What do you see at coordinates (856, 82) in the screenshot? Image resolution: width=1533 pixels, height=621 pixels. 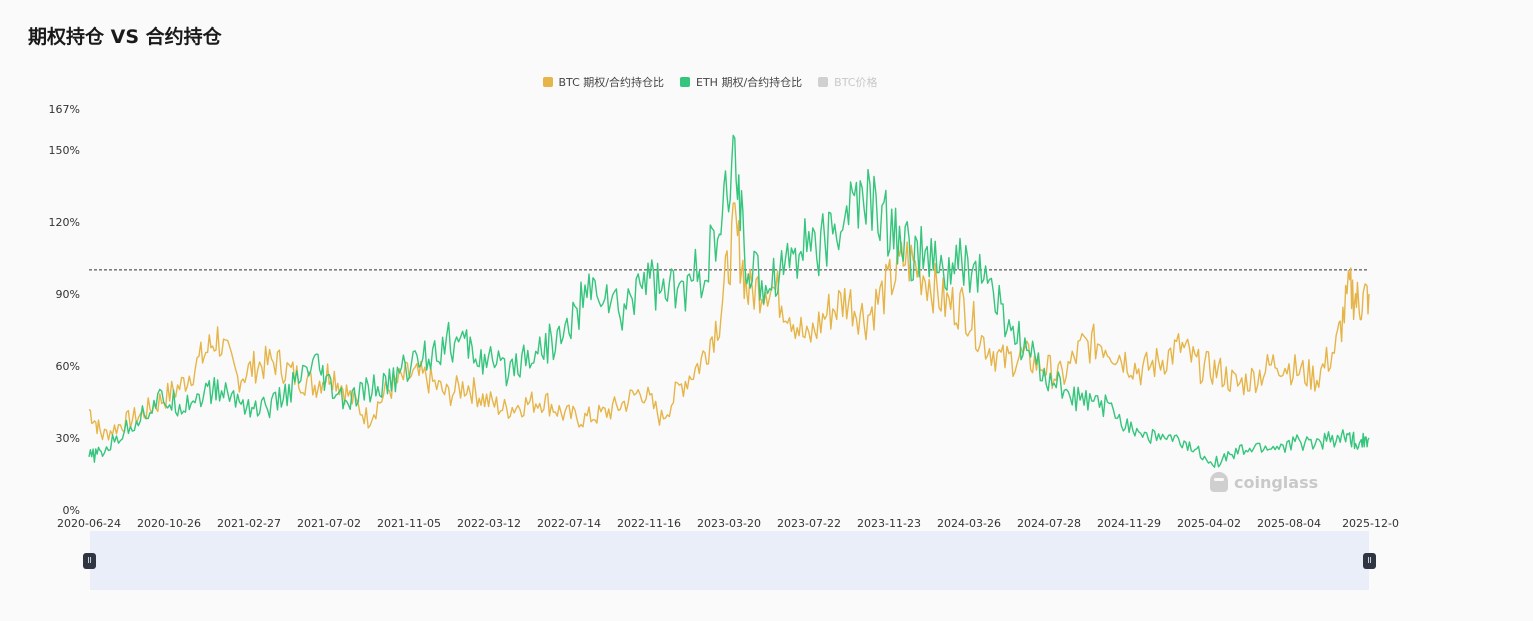 I see `legend-label-btc-price: BTC价格` at bounding box center [856, 82].